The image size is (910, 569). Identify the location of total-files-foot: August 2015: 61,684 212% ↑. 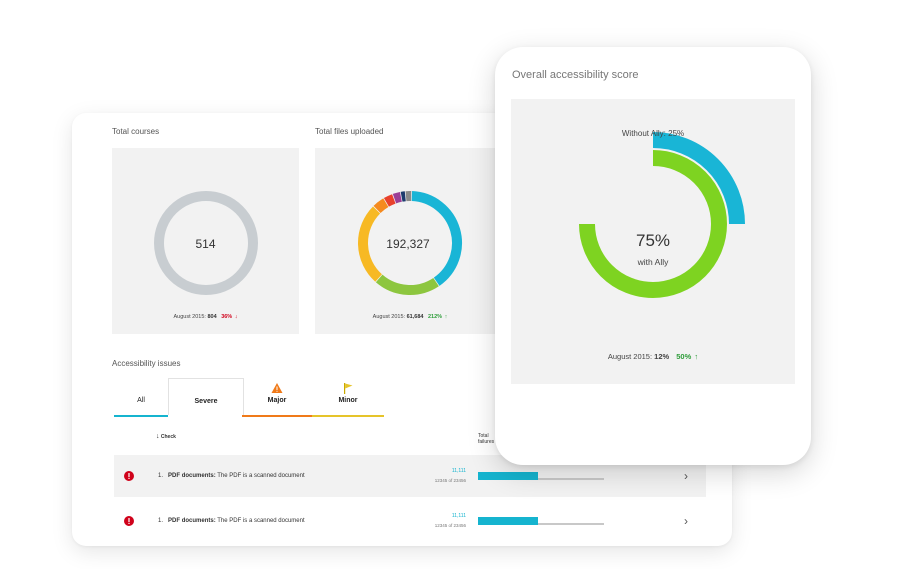
(410, 317).